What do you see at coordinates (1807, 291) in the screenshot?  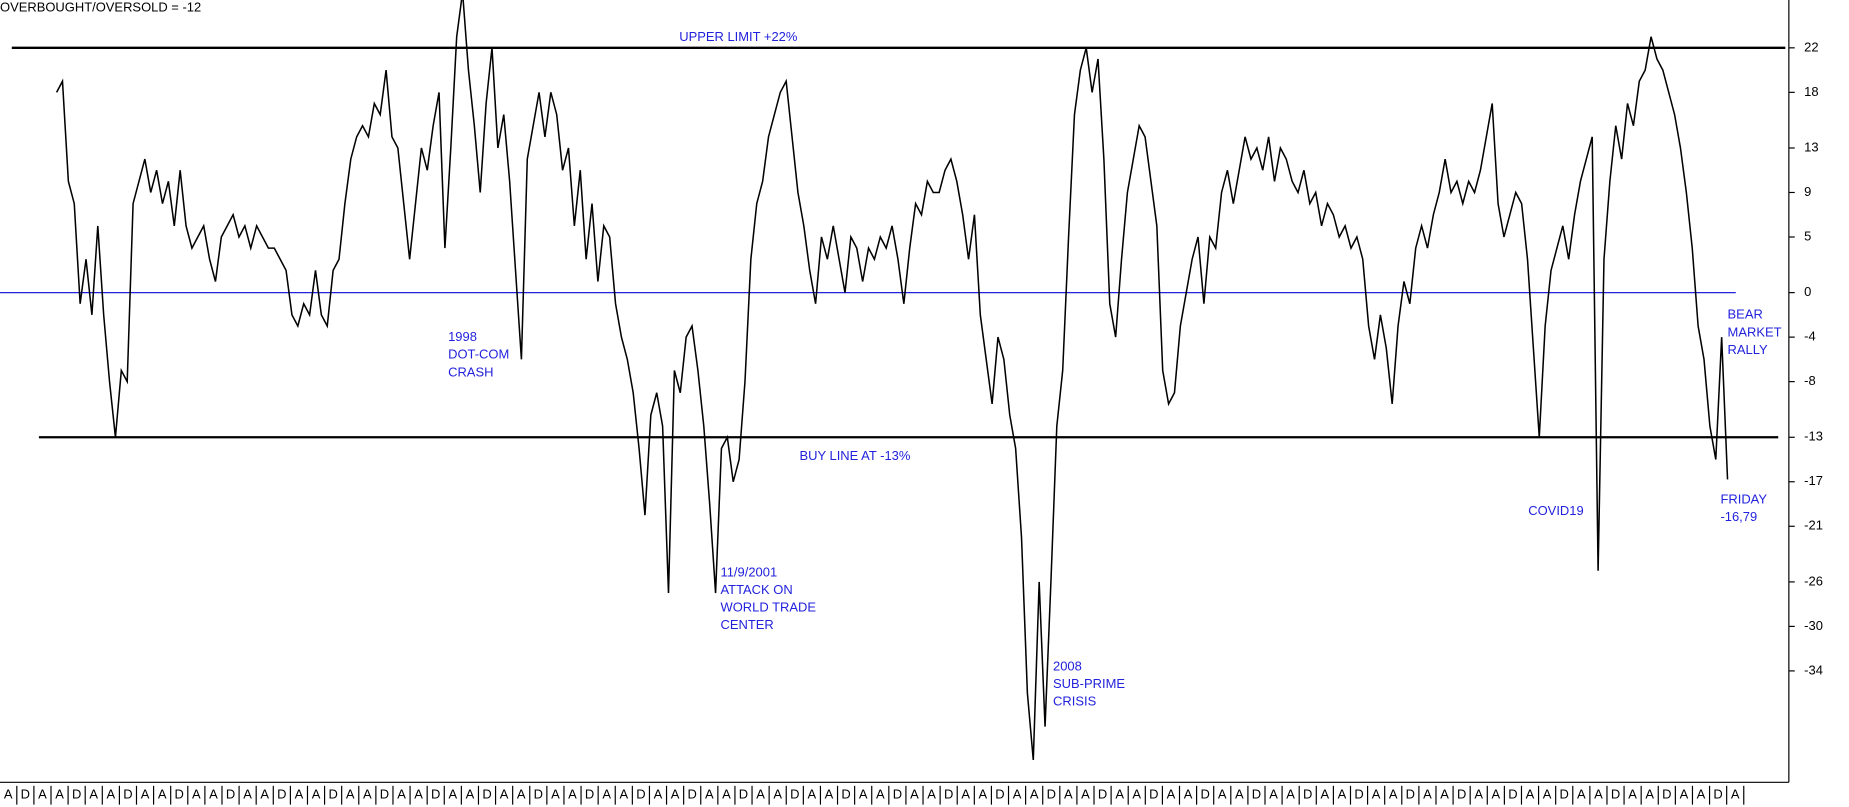 I see `y-tick-label: 0` at bounding box center [1807, 291].